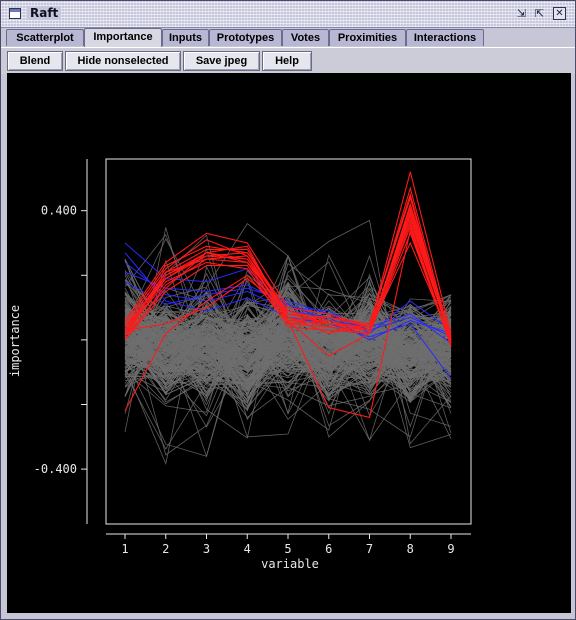 This screenshot has height=620, width=576. I want to click on x-axis-label: variable, so click(290, 564).